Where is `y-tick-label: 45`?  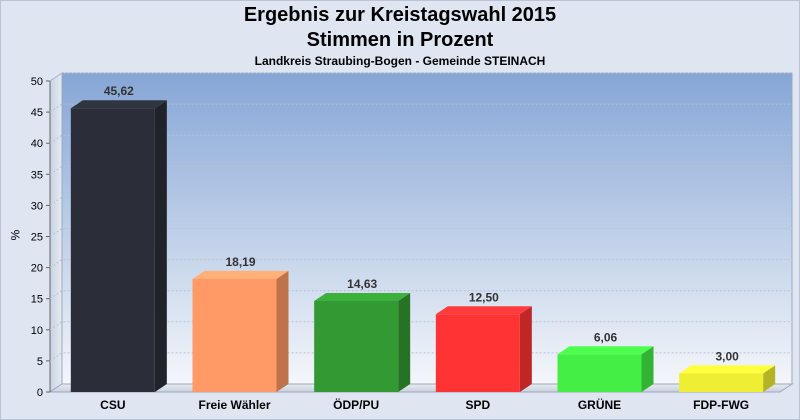
y-tick-label: 45 is located at coordinates (37, 113).